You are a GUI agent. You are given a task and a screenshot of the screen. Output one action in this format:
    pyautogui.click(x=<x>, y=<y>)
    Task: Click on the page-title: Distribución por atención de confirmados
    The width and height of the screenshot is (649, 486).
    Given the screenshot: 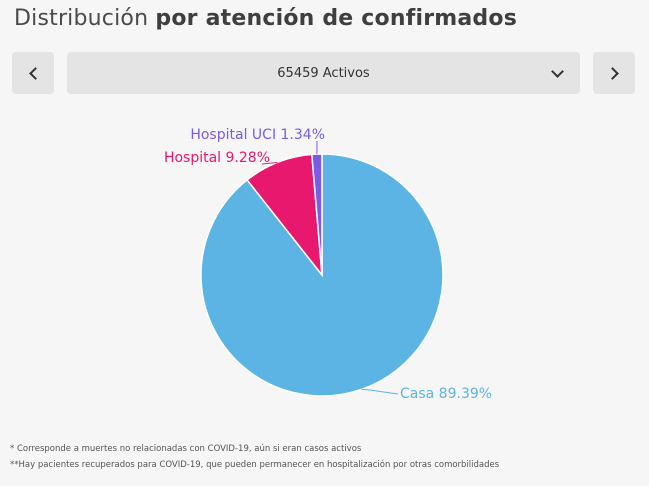 What is the action you would take?
    pyautogui.click(x=265, y=18)
    